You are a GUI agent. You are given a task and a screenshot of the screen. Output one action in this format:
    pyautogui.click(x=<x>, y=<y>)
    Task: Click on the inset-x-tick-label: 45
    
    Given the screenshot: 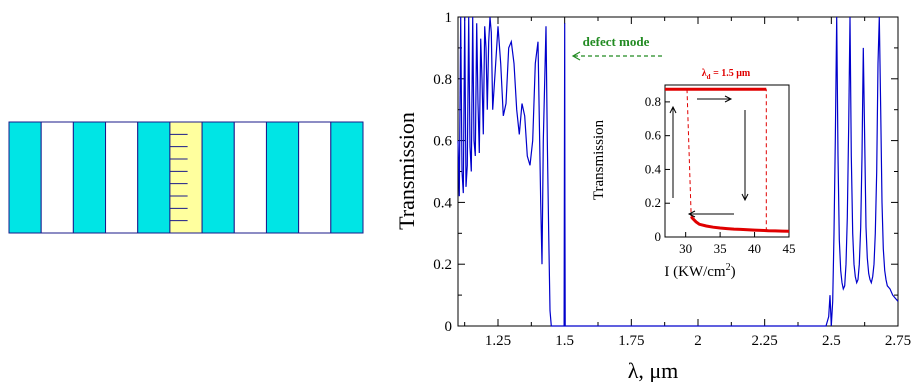 What is the action you would take?
    pyautogui.click(x=789, y=248)
    